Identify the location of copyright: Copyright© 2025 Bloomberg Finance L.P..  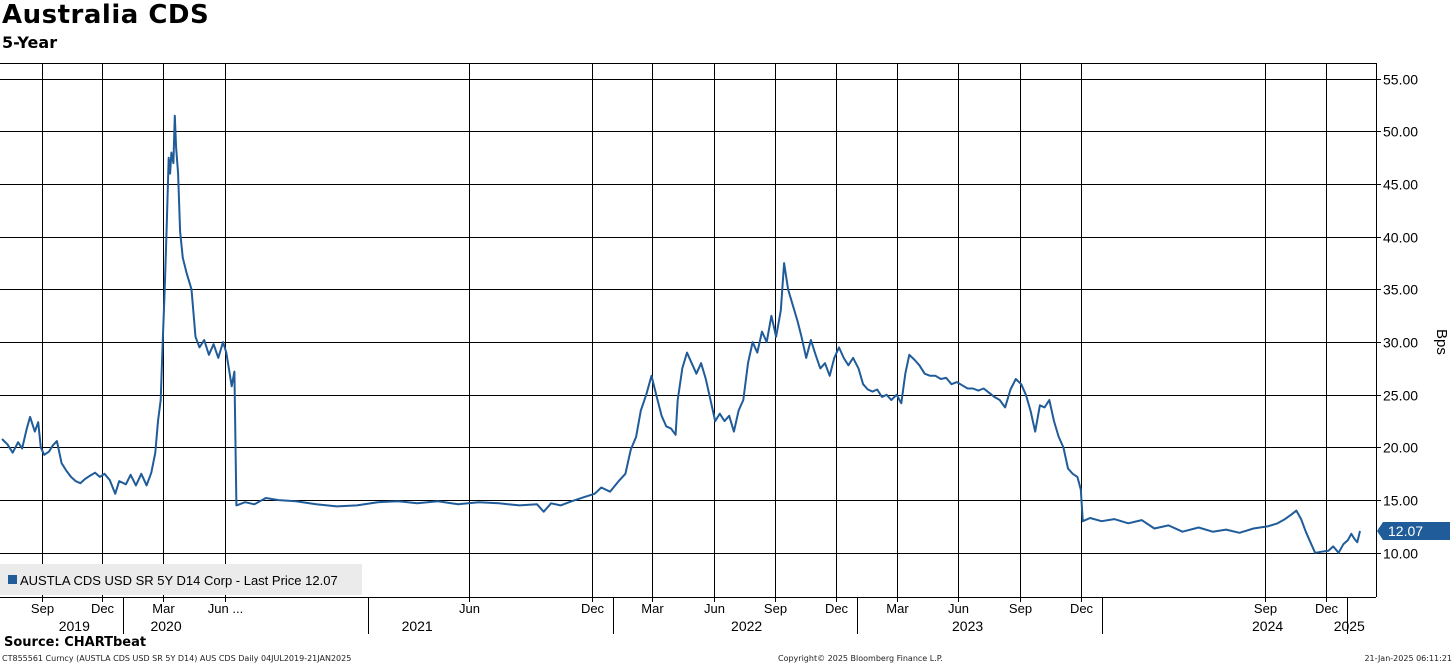
(860, 658).